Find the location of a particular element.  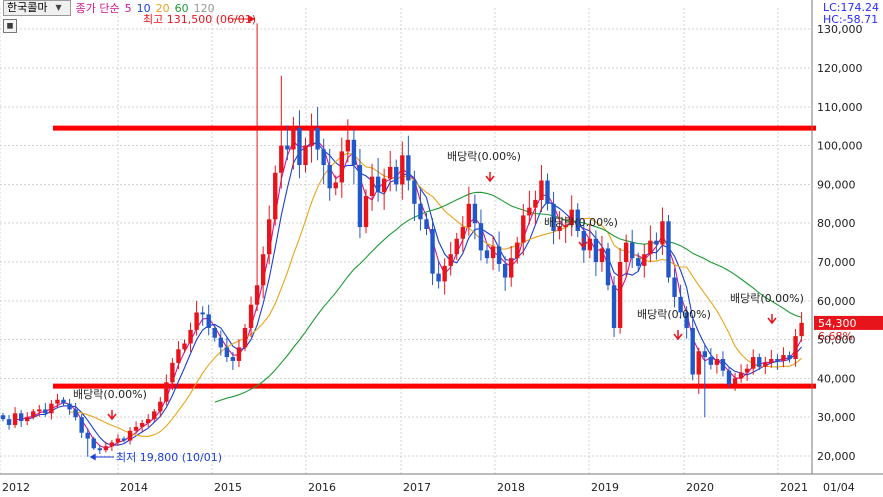

y-tick-label: 120,000 is located at coordinates (840, 68).